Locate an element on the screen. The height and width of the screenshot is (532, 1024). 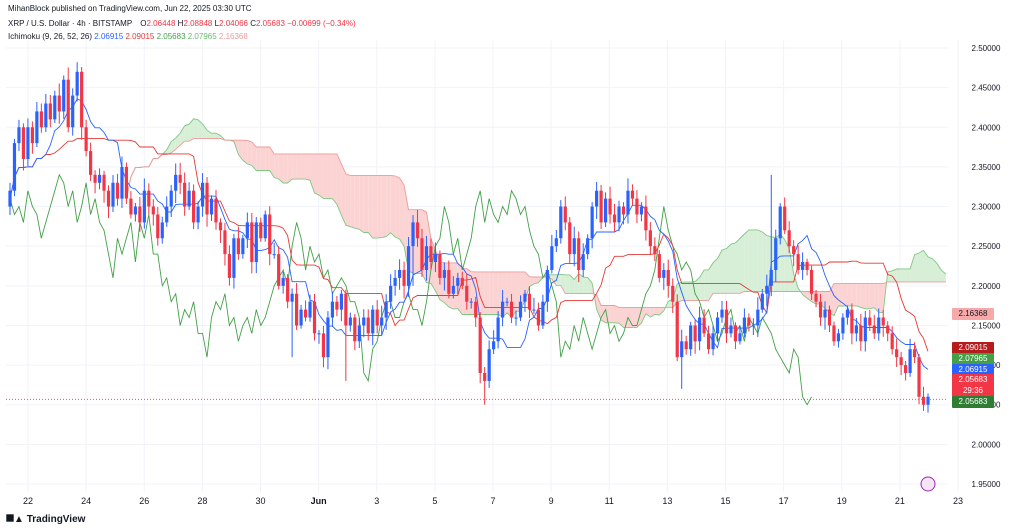
ohlc-c-label: C is located at coordinates (253, 23).